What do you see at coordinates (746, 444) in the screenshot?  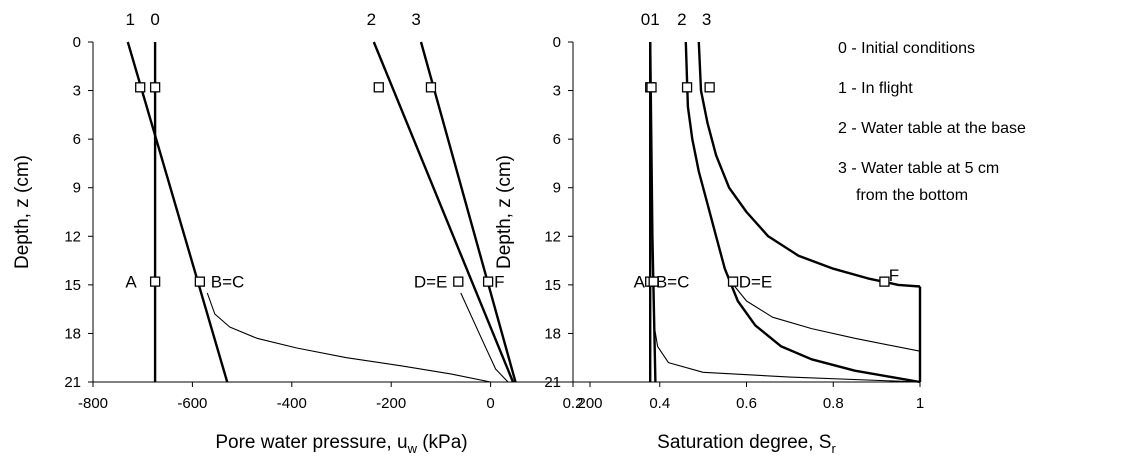 I see `x-axis-title: Saturation degree, Sr` at bounding box center [746, 444].